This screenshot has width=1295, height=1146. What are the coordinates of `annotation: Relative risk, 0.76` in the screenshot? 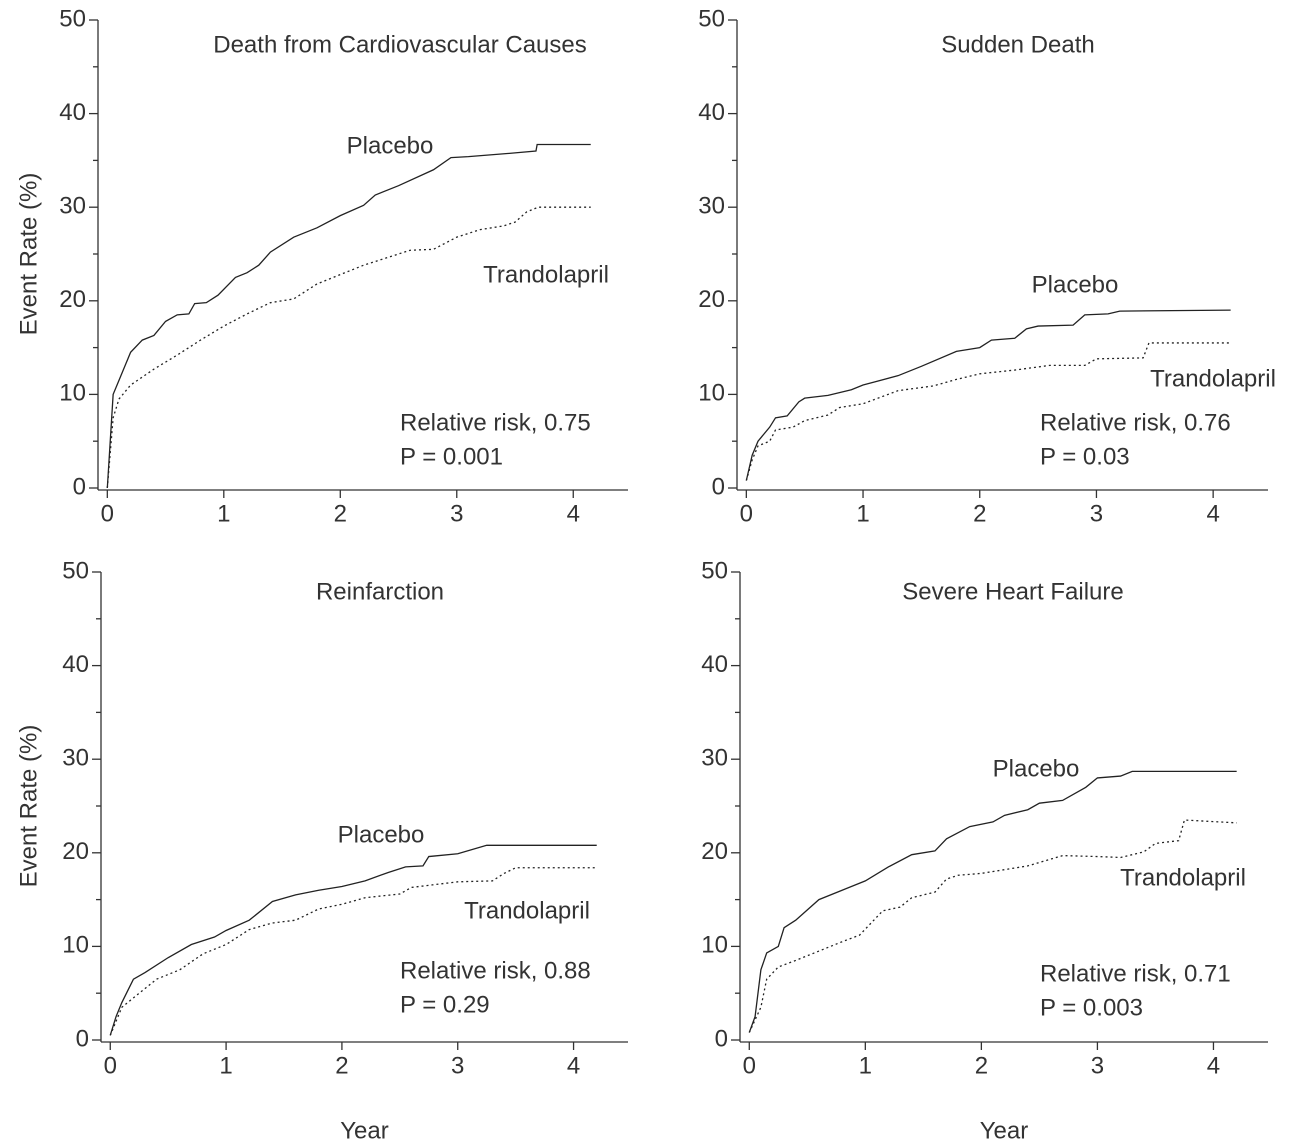 It's located at (1135, 422).